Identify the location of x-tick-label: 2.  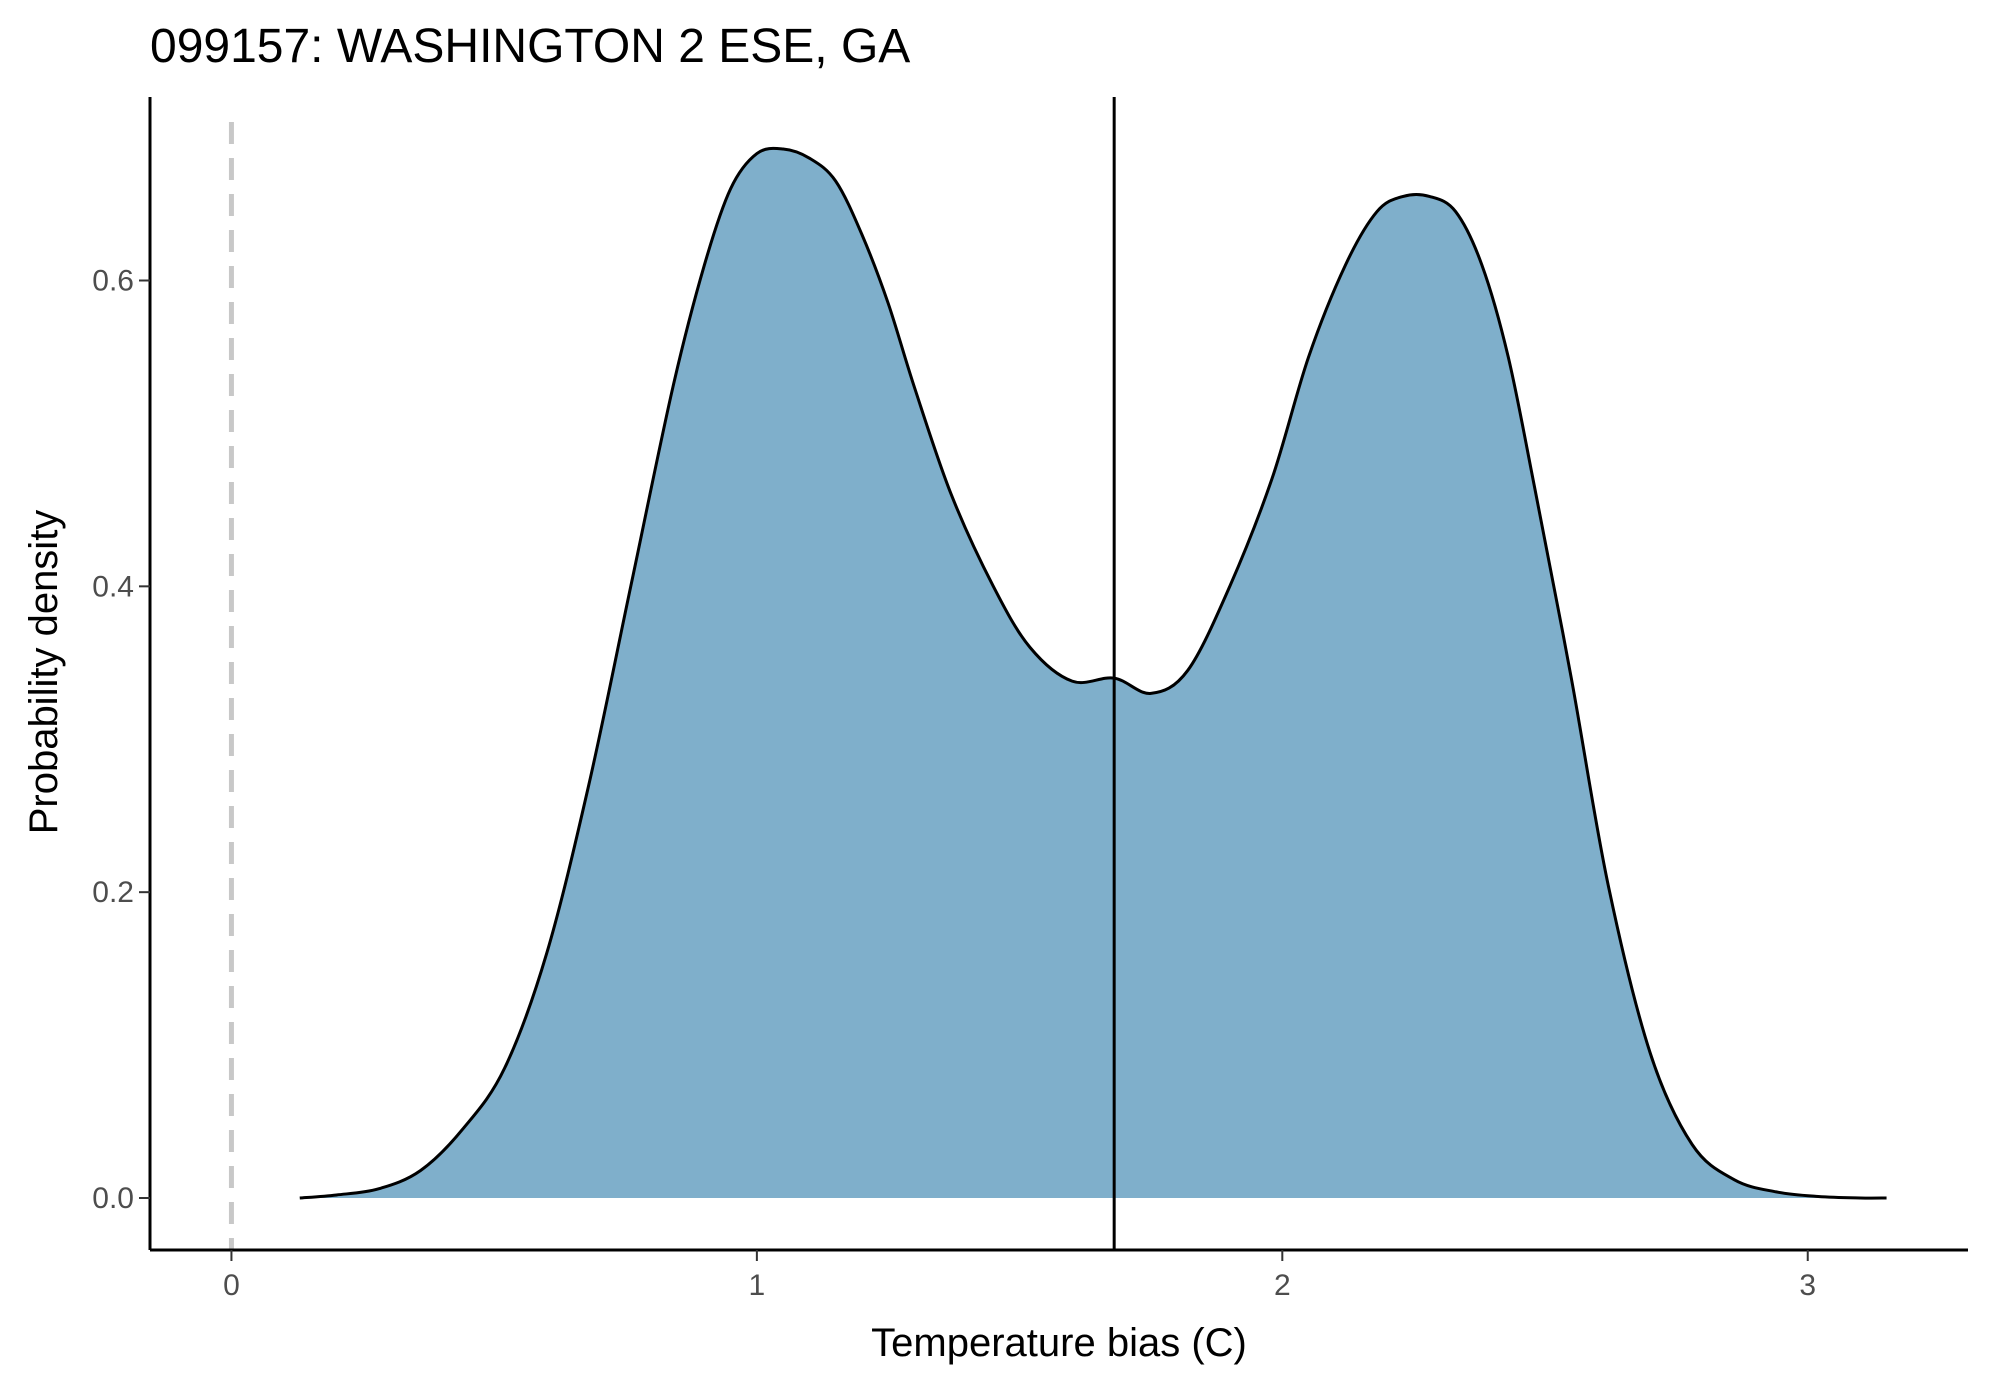
(1282, 1285).